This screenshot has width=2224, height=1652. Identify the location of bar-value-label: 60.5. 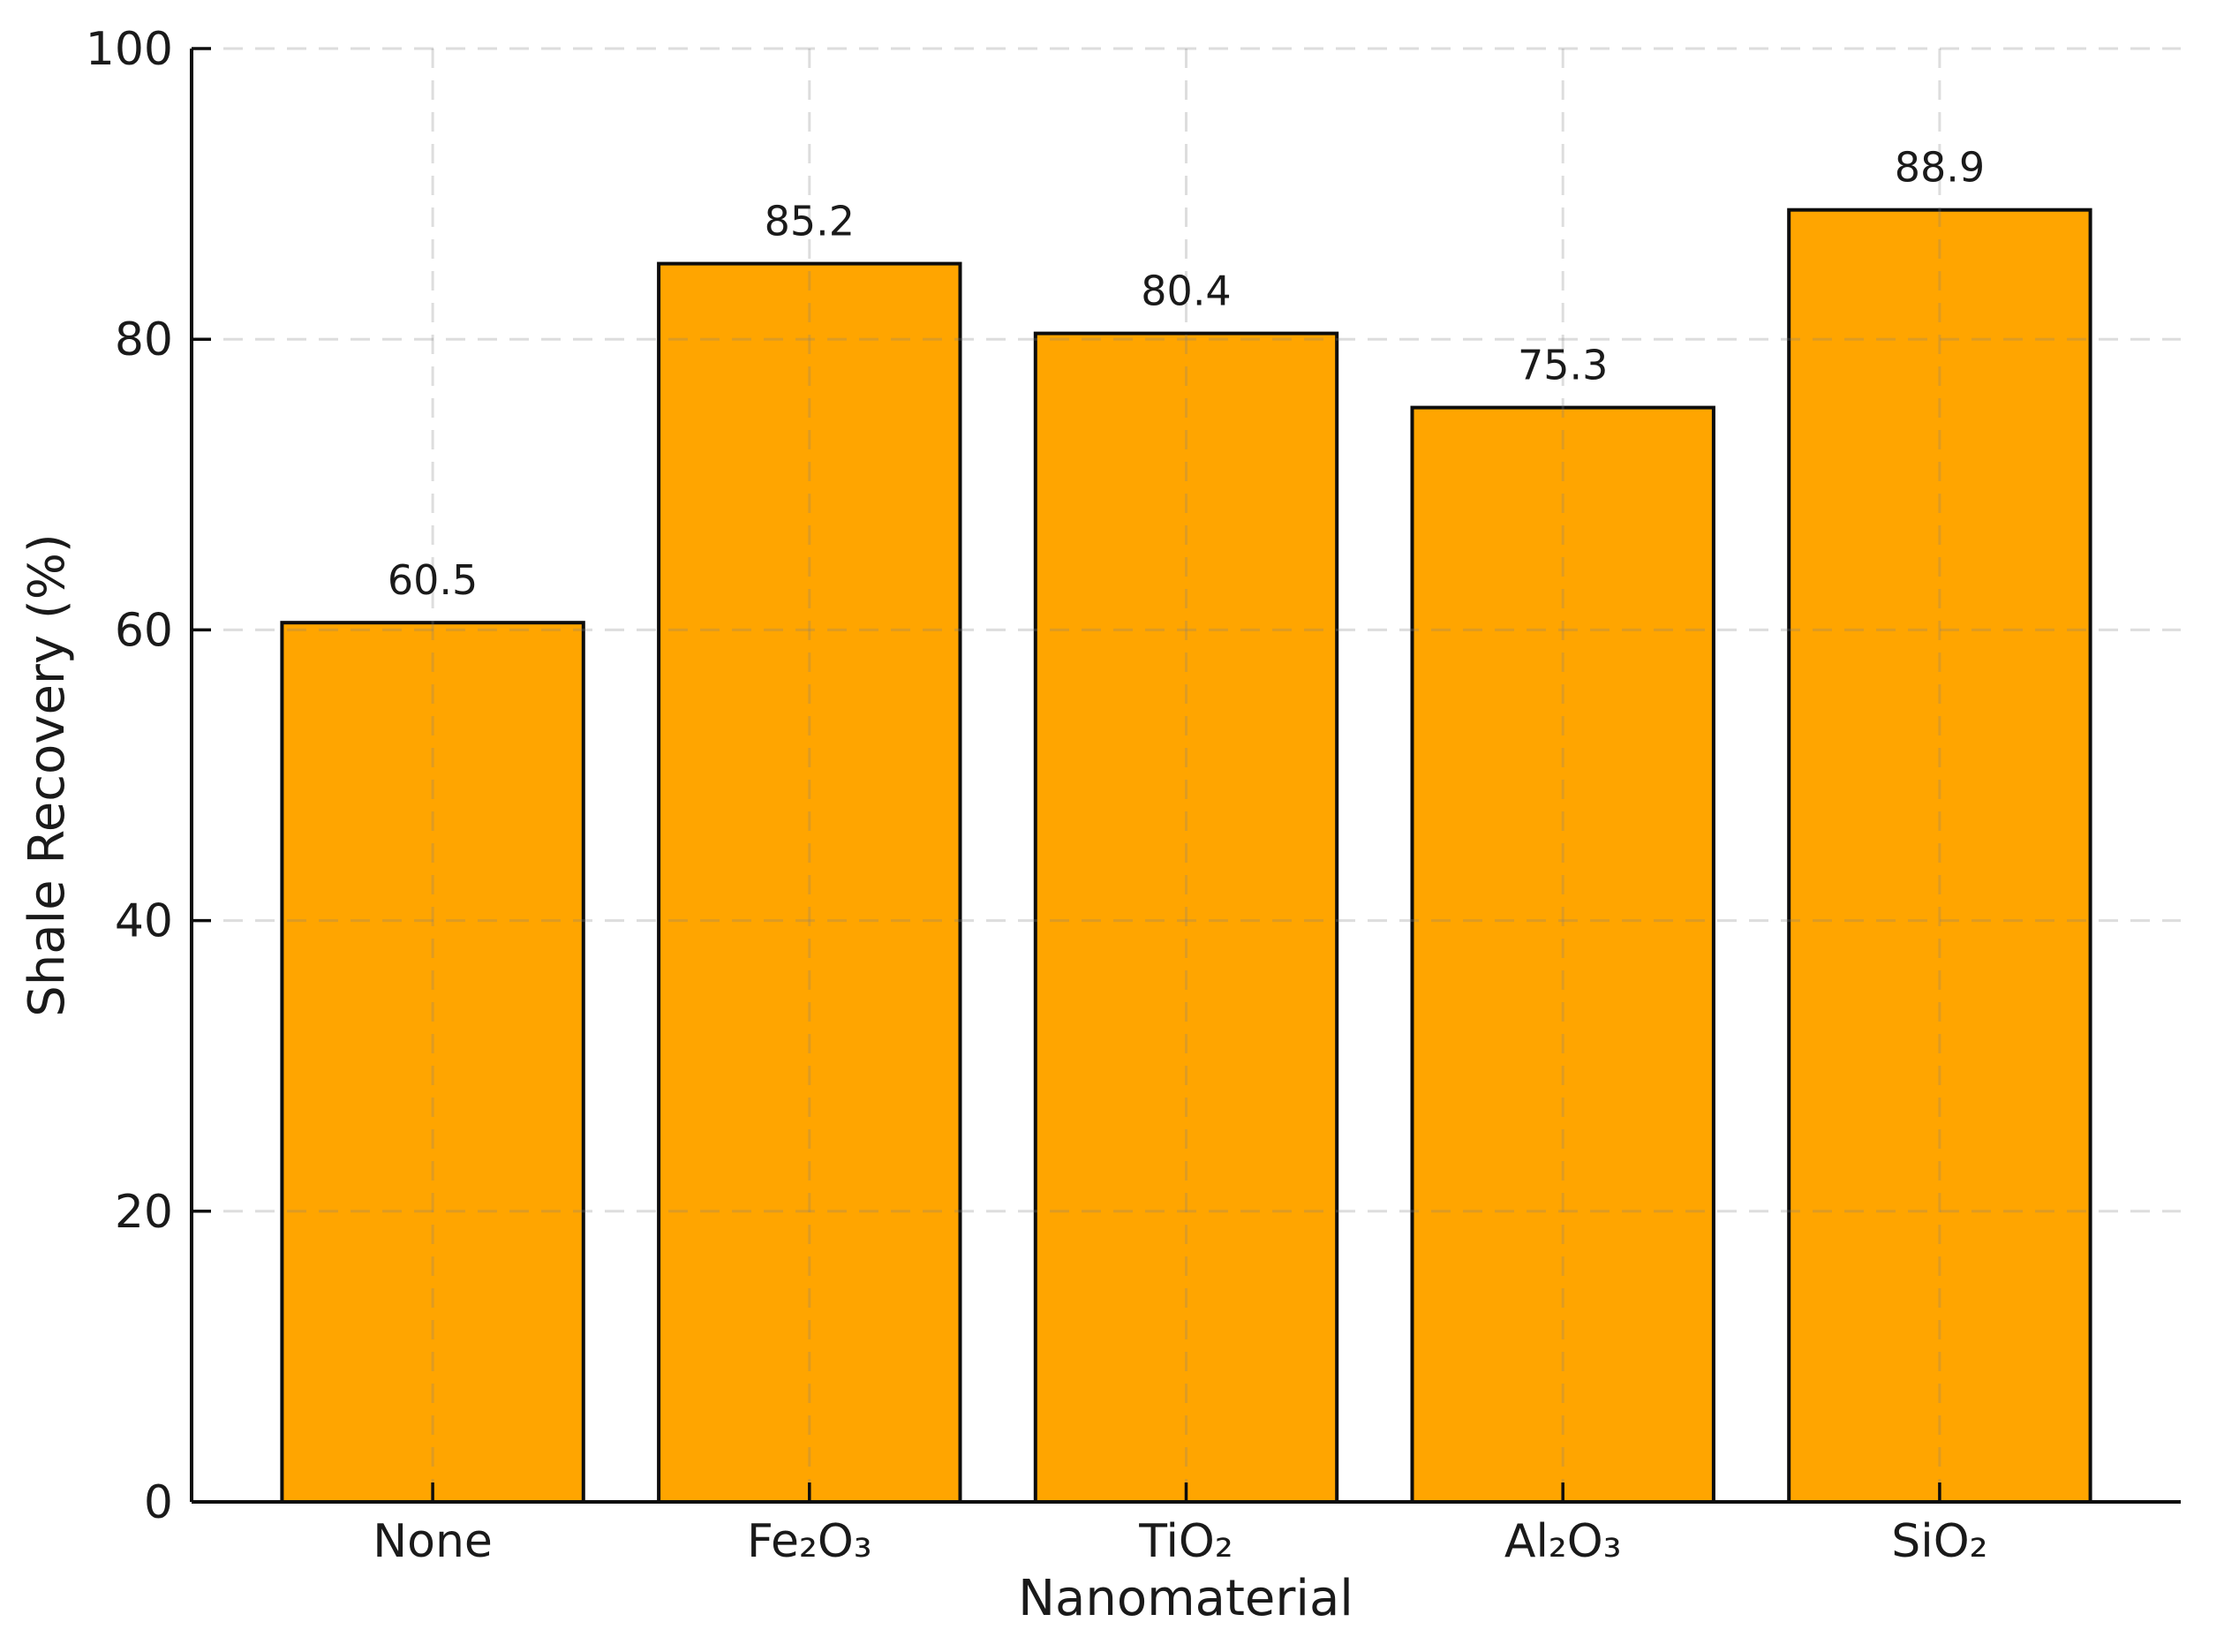
(433, 580).